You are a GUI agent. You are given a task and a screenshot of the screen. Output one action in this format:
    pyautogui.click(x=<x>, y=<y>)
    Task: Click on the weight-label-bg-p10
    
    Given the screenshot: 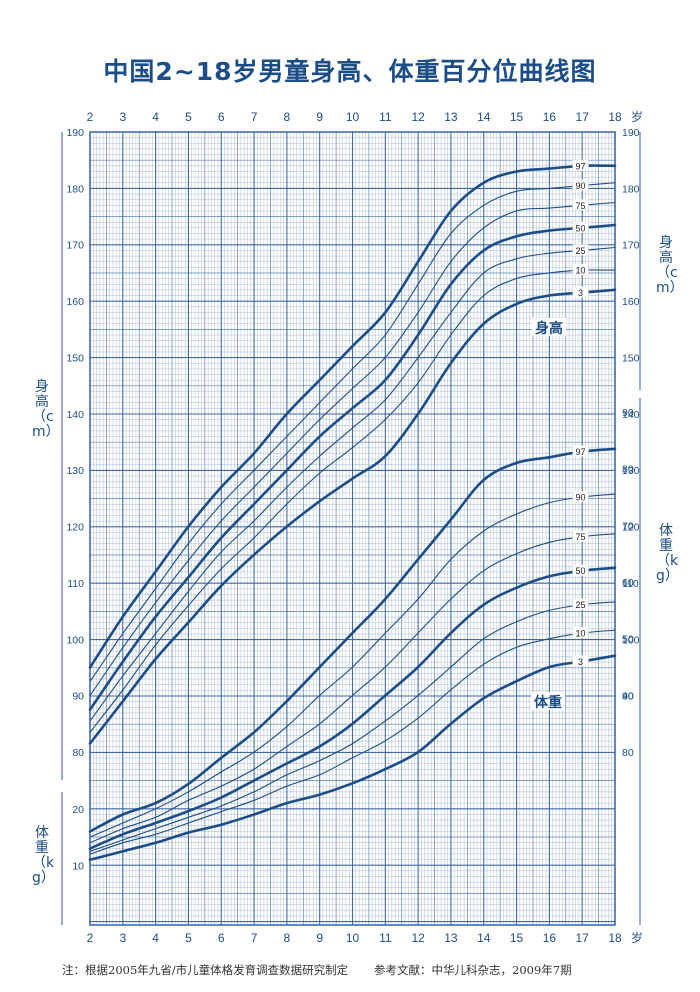 What is the action you would take?
    pyautogui.click(x=580, y=633)
    